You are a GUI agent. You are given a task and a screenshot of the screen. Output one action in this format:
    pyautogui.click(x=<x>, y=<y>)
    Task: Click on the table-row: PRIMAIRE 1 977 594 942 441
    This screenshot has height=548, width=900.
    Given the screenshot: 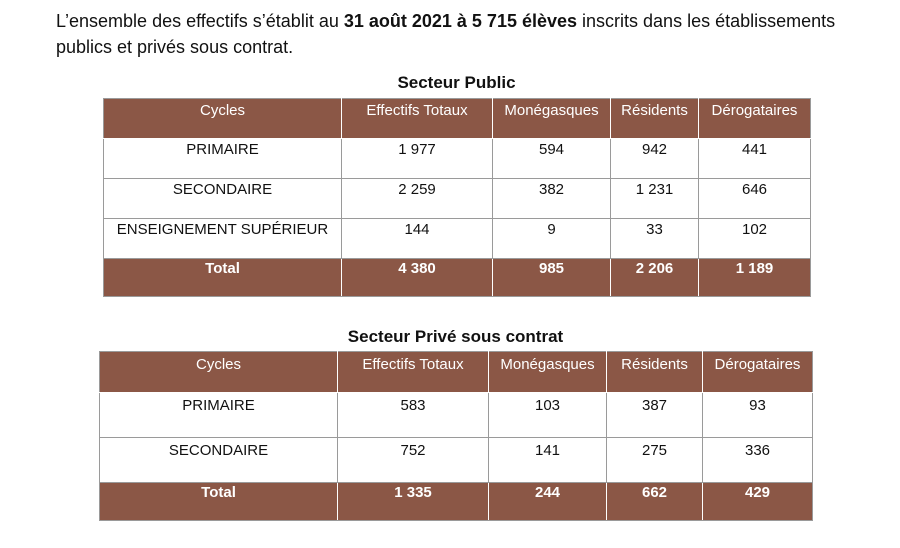 What is the action you would take?
    pyautogui.click(x=457, y=158)
    